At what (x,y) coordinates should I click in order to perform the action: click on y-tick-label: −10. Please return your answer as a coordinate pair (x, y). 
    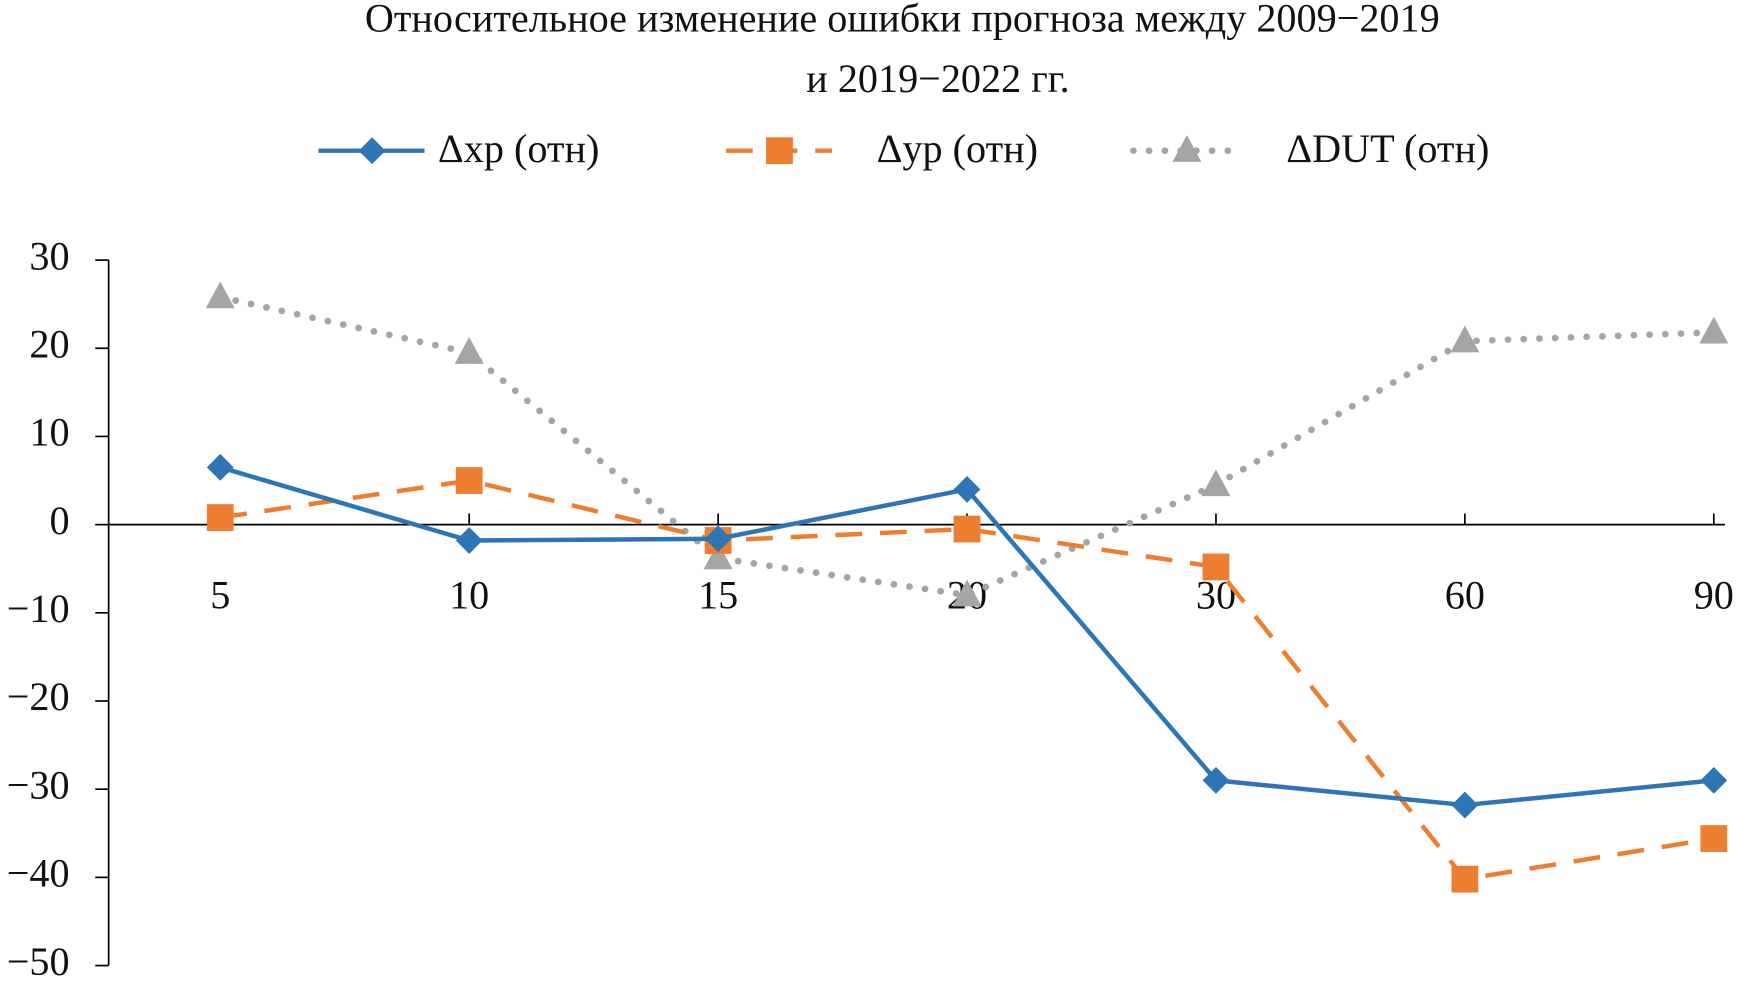
    Looking at the image, I should click on (38, 608).